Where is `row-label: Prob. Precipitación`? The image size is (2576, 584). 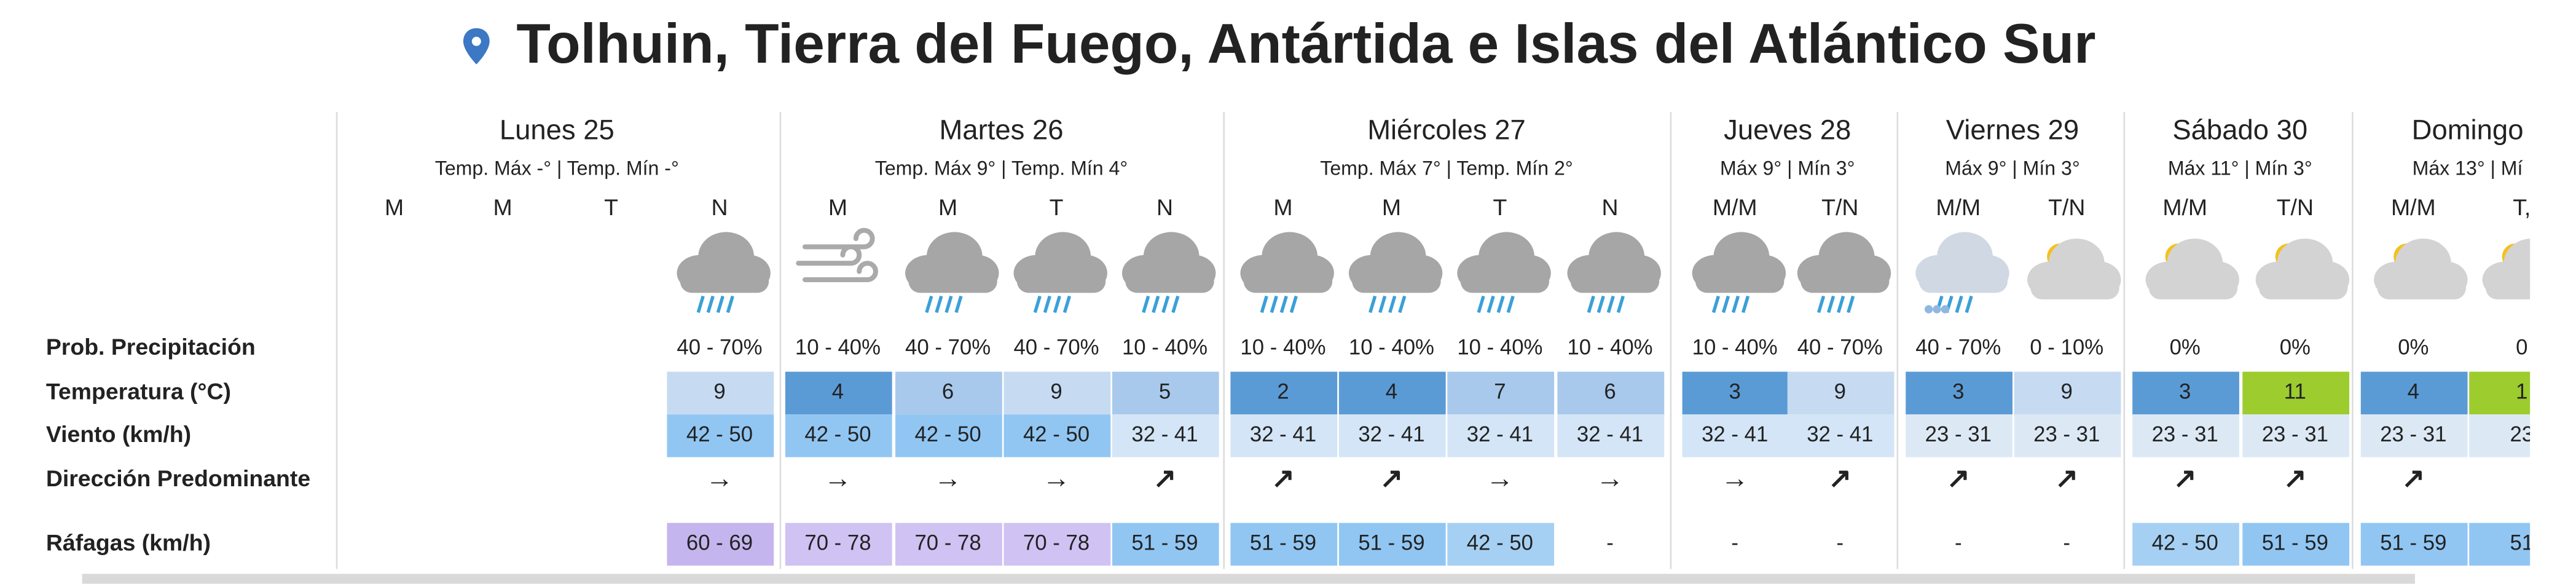 row-label: Prob. Precipitación is located at coordinates (151, 347).